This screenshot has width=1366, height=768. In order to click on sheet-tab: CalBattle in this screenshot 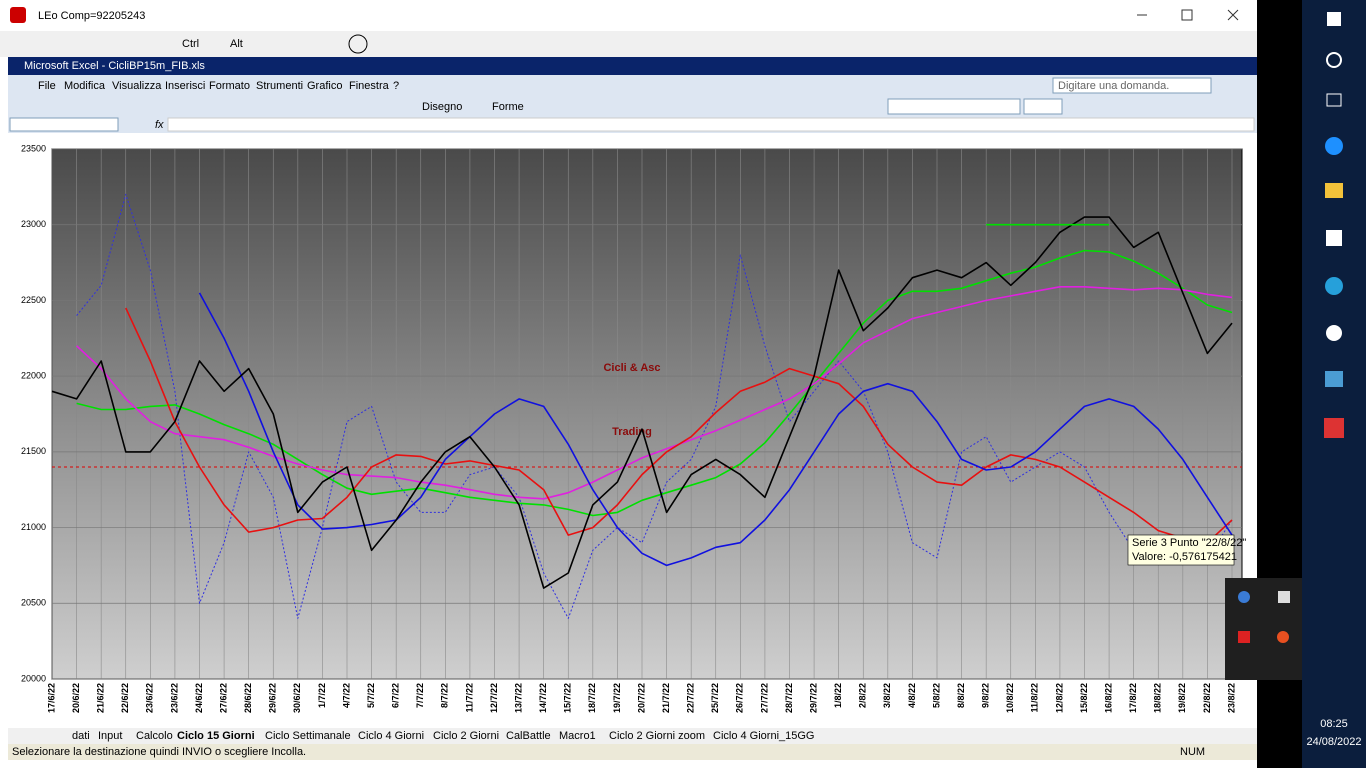, I will do `click(528, 736)`.